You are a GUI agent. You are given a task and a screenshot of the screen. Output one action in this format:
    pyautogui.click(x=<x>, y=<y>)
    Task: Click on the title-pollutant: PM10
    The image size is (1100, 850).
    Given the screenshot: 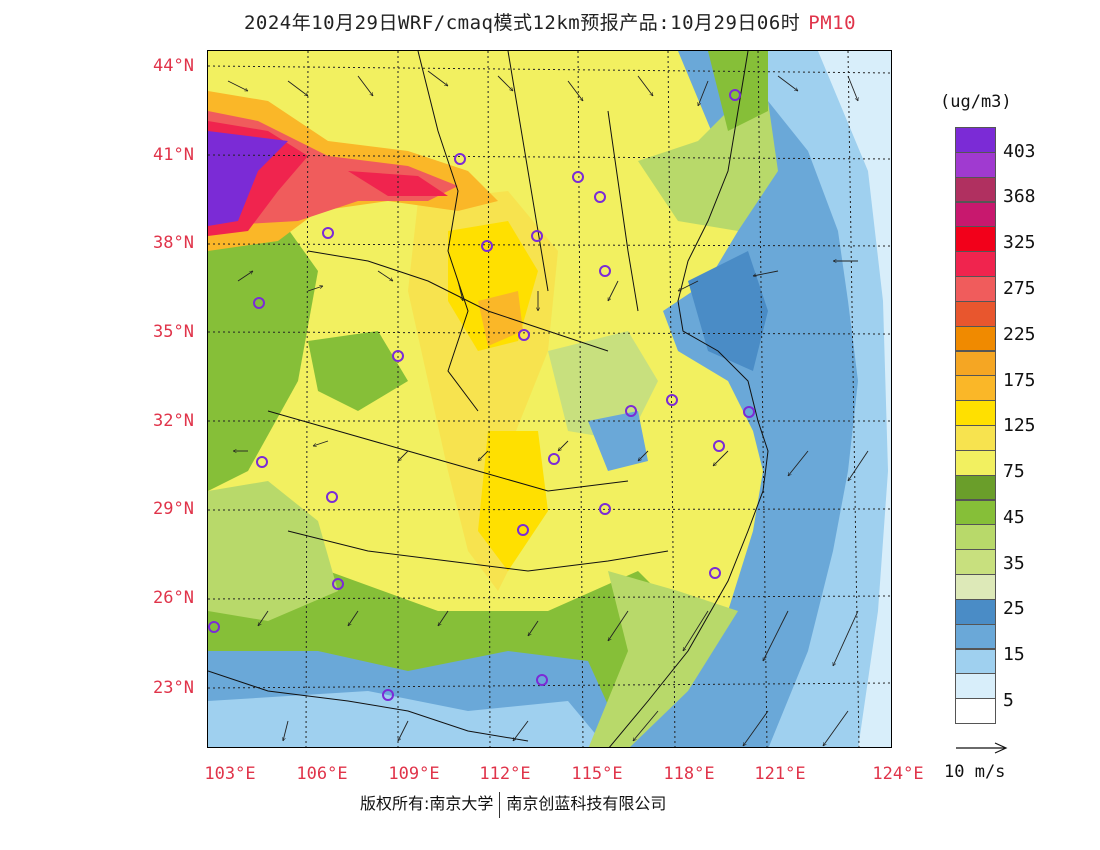 What is the action you would take?
    pyautogui.click(x=832, y=23)
    